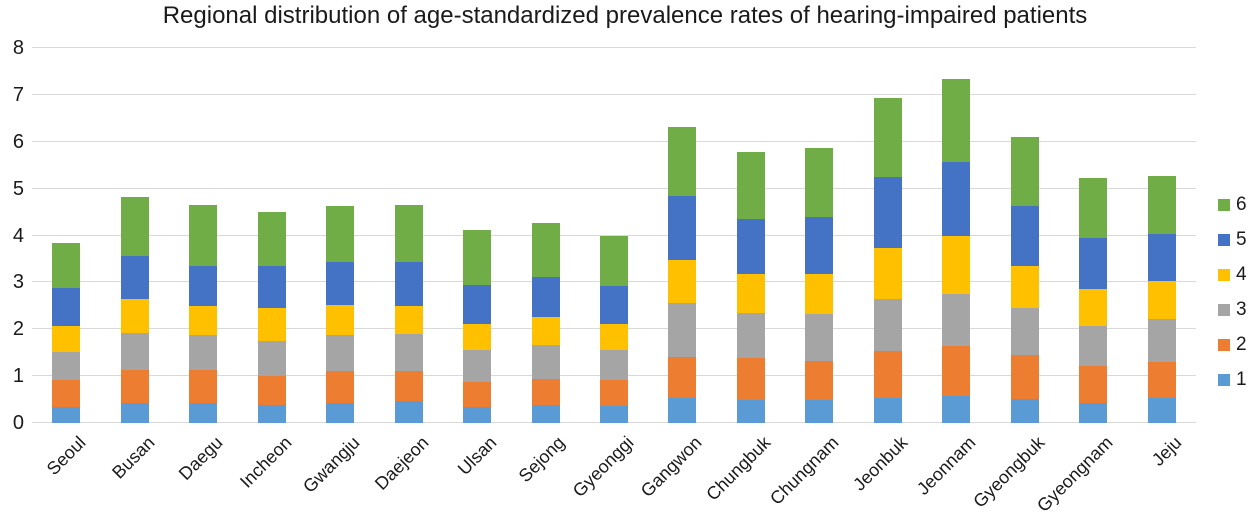 The width and height of the screenshot is (1250, 523). Describe the element at coordinates (750, 287) in the screenshot. I see `bar-chungbuk` at that location.